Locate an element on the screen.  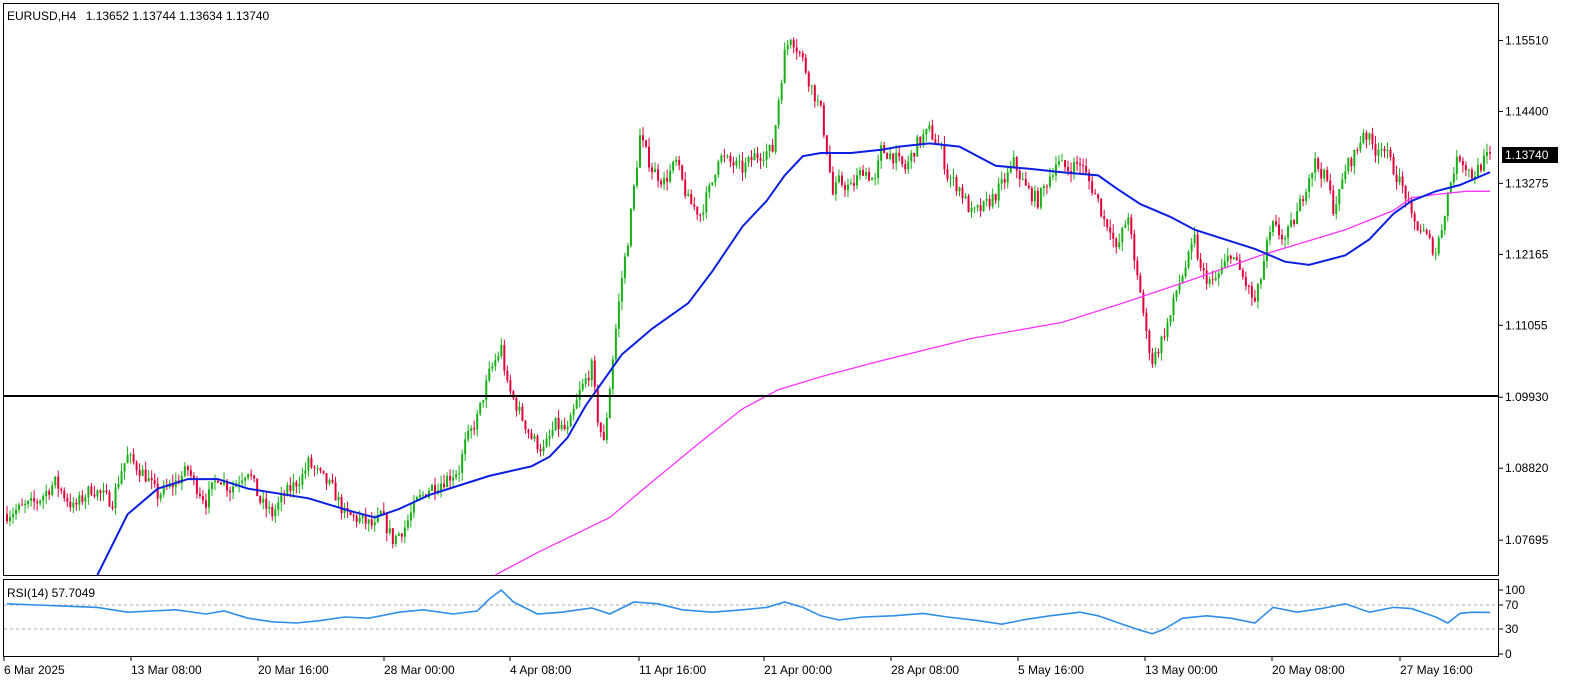
price-tick-label: 1.09930 is located at coordinates (1527, 397).